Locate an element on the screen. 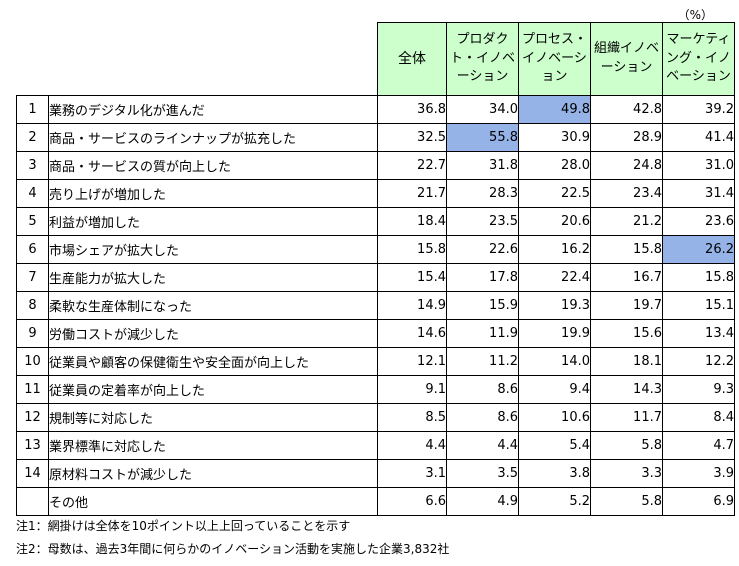 This screenshot has height=566, width=739. table-row: 13 業界標準に対応した 4.4 4.4 5.4 5.8 4.7 is located at coordinates (375, 445).